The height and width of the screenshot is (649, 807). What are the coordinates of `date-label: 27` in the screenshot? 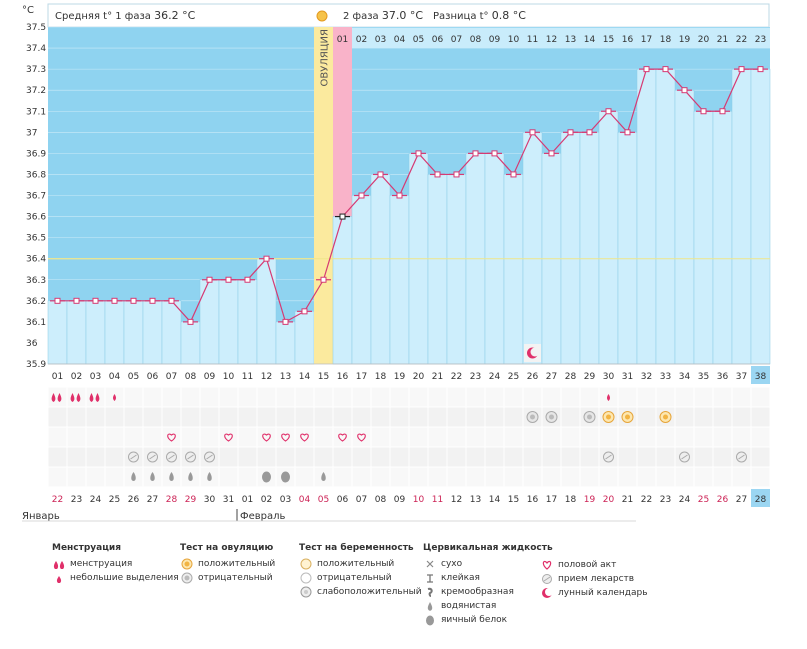 It's located at (741, 500).